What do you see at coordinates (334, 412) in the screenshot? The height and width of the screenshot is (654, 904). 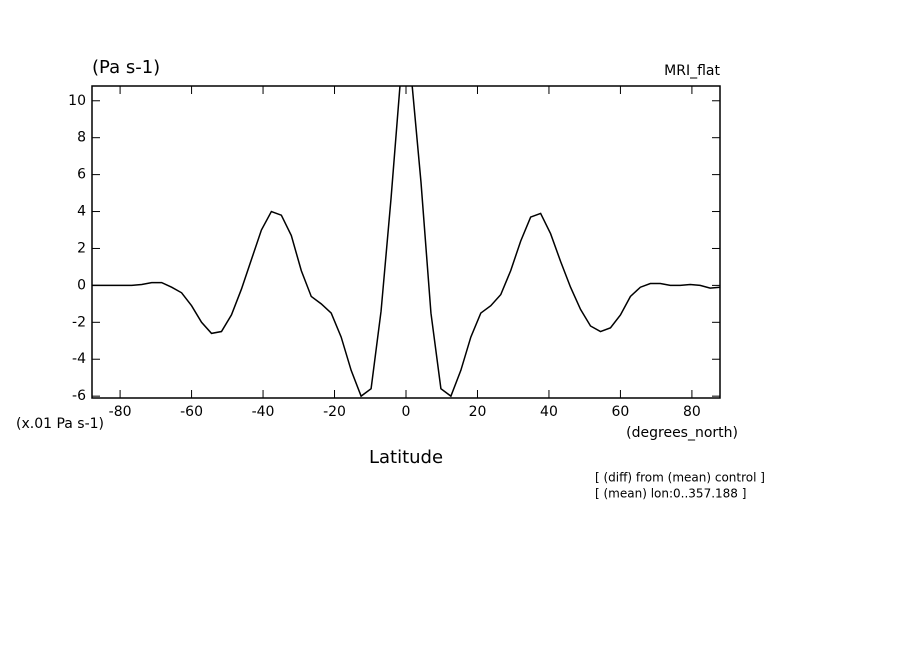 I see `x-tick-label: -20` at bounding box center [334, 412].